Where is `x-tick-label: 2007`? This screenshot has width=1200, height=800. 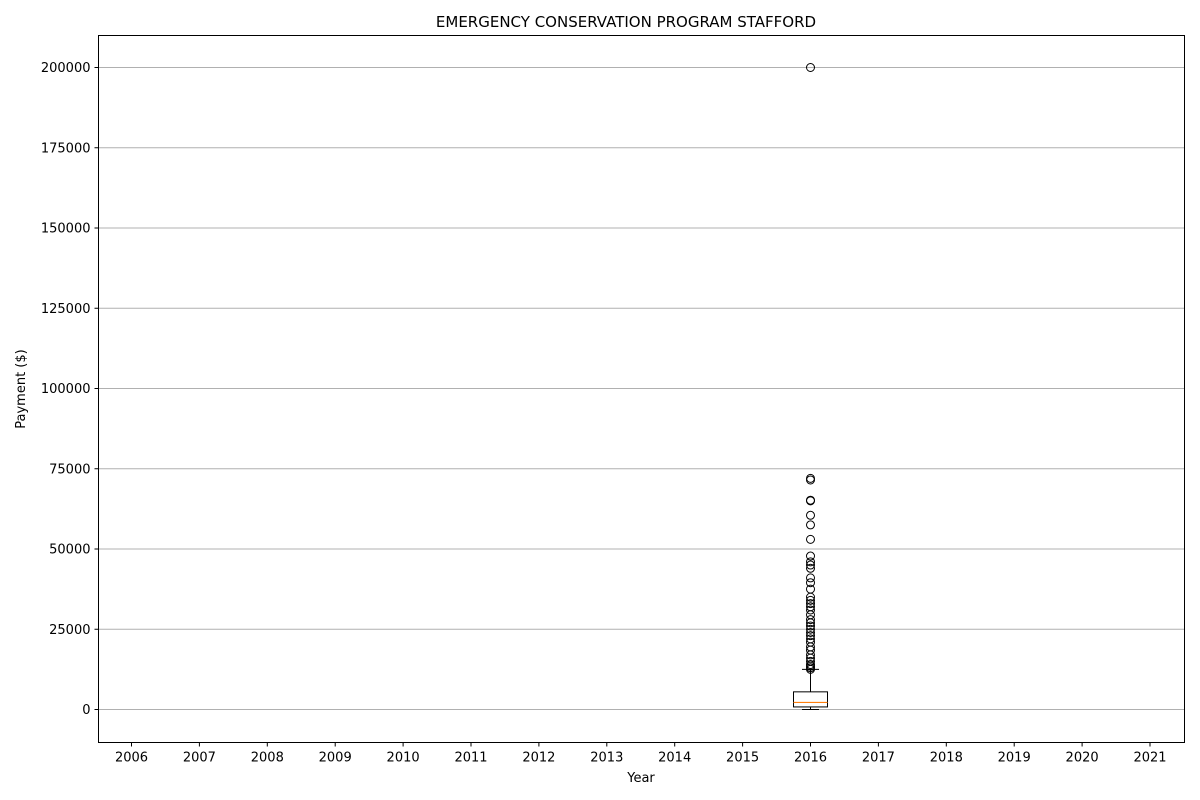
x-tick-label: 2007 is located at coordinates (199, 758).